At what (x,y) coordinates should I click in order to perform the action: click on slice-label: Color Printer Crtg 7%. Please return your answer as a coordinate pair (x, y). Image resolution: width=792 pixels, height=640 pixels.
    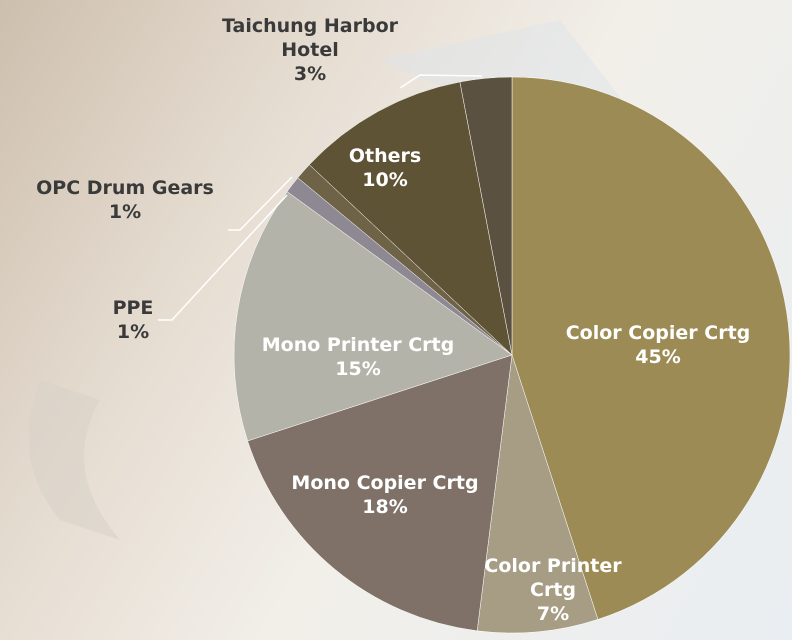
    Looking at the image, I should click on (553, 590).